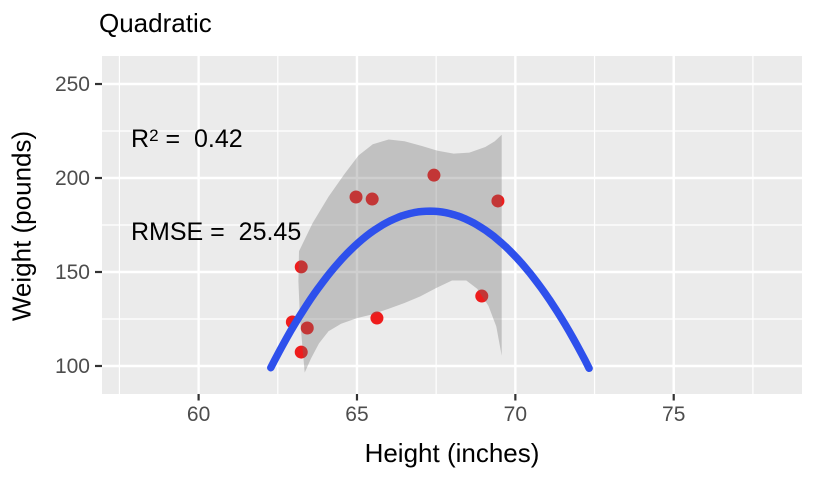 The image size is (816, 480). What do you see at coordinates (515, 414) in the screenshot?
I see `x-tick-label: 70` at bounding box center [515, 414].